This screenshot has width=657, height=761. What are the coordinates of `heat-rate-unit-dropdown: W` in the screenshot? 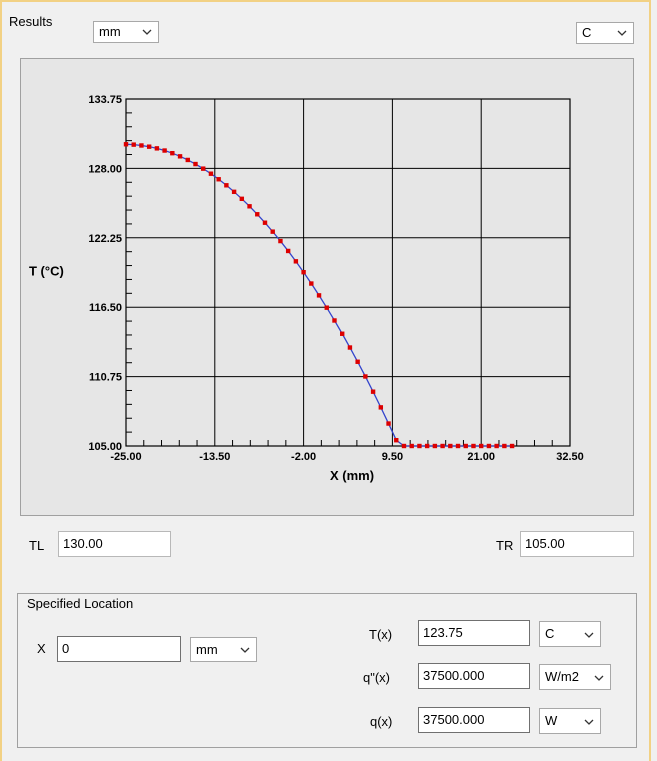 It's located at (570, 721).